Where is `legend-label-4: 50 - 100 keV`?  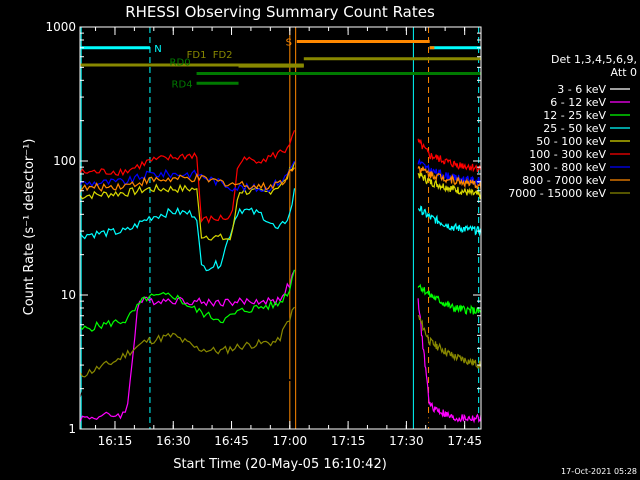 legend-label-4: 50 - 100 keV is located at coordinates (571, 141).